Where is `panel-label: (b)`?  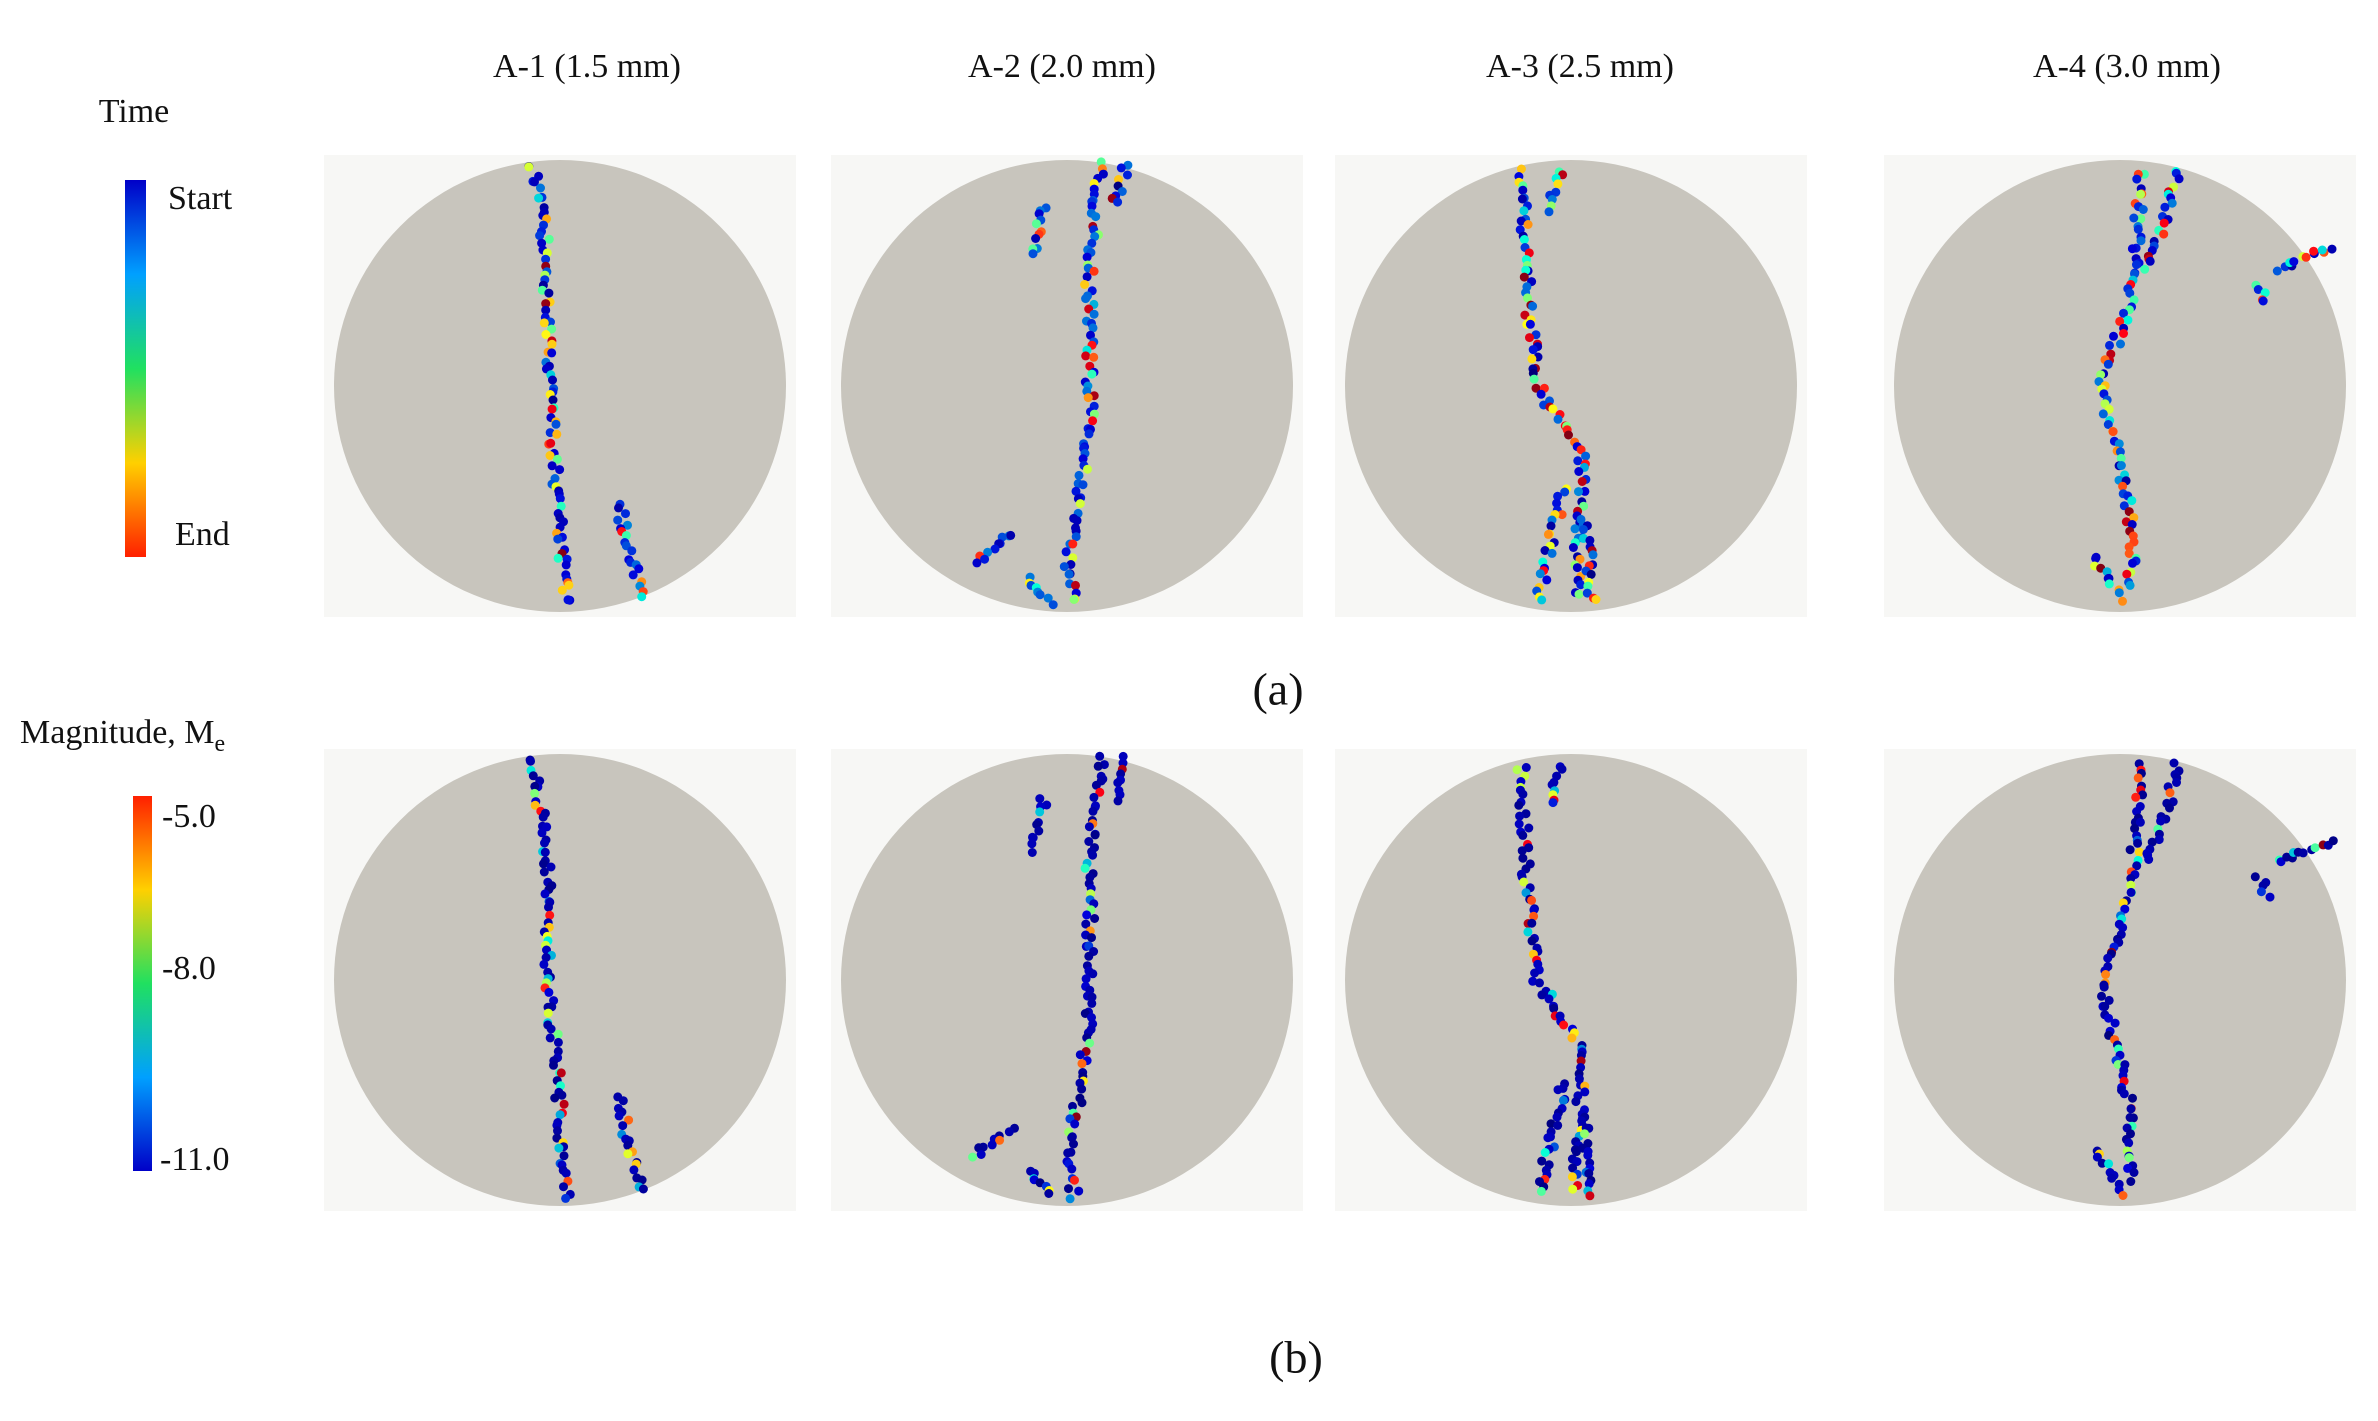
panel-label: (b) is located at coordinates (1296, 1357).